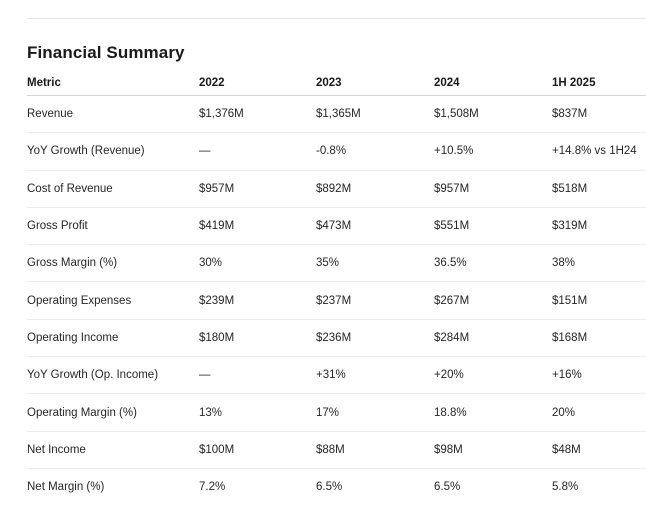 This screenshot has width=646, height=514. I want to click on table-row: Operating Income $180M $236M $284M $168M, so click(336, 338).